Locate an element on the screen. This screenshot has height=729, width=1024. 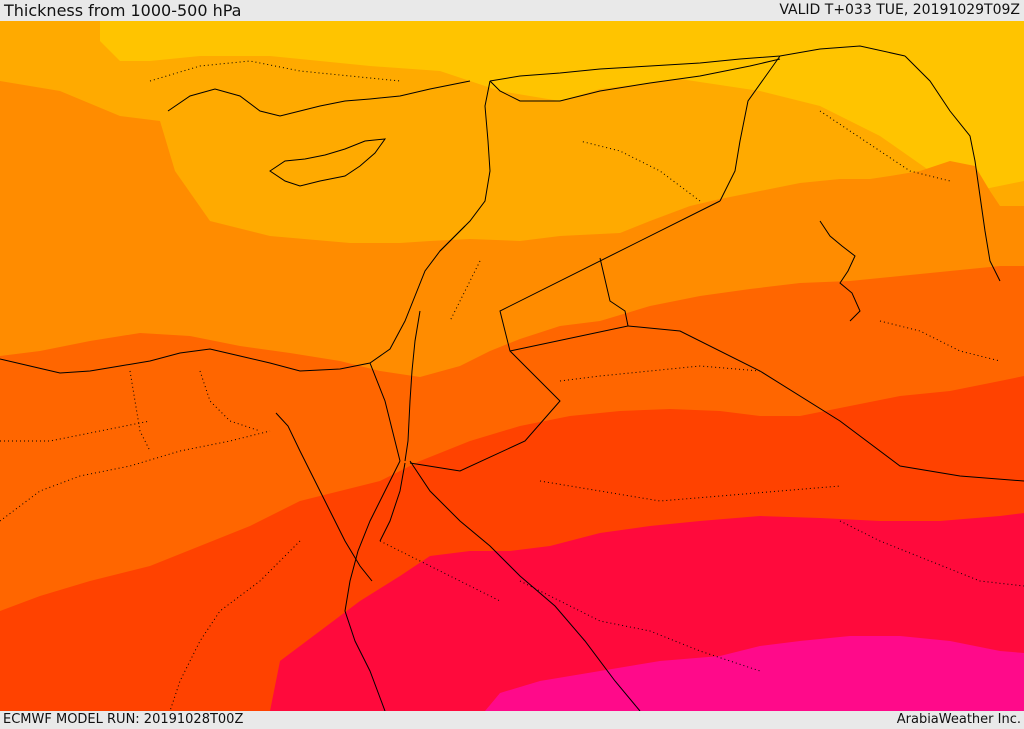
valid-time: VALID T+033 TUE, 20191029T09Z is located at coordinates (899, 10).